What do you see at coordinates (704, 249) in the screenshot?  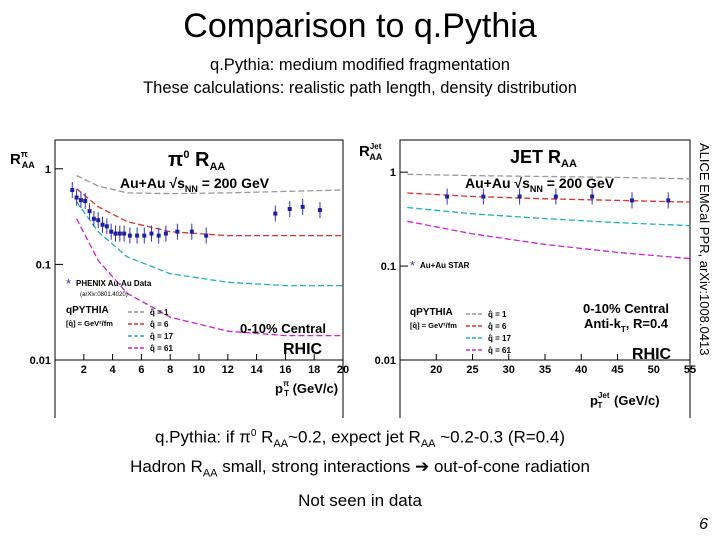 I see `citation-note: ALICE EMCal PPR, arXiv:1008.0413` at bounding box center [704, 249].